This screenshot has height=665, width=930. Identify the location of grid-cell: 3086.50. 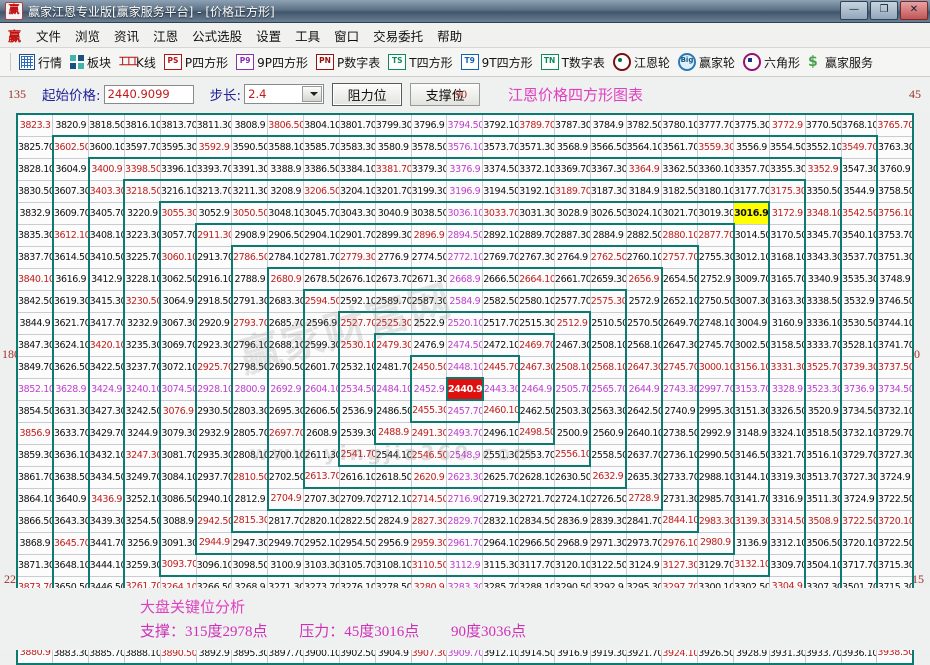
(178, 499).